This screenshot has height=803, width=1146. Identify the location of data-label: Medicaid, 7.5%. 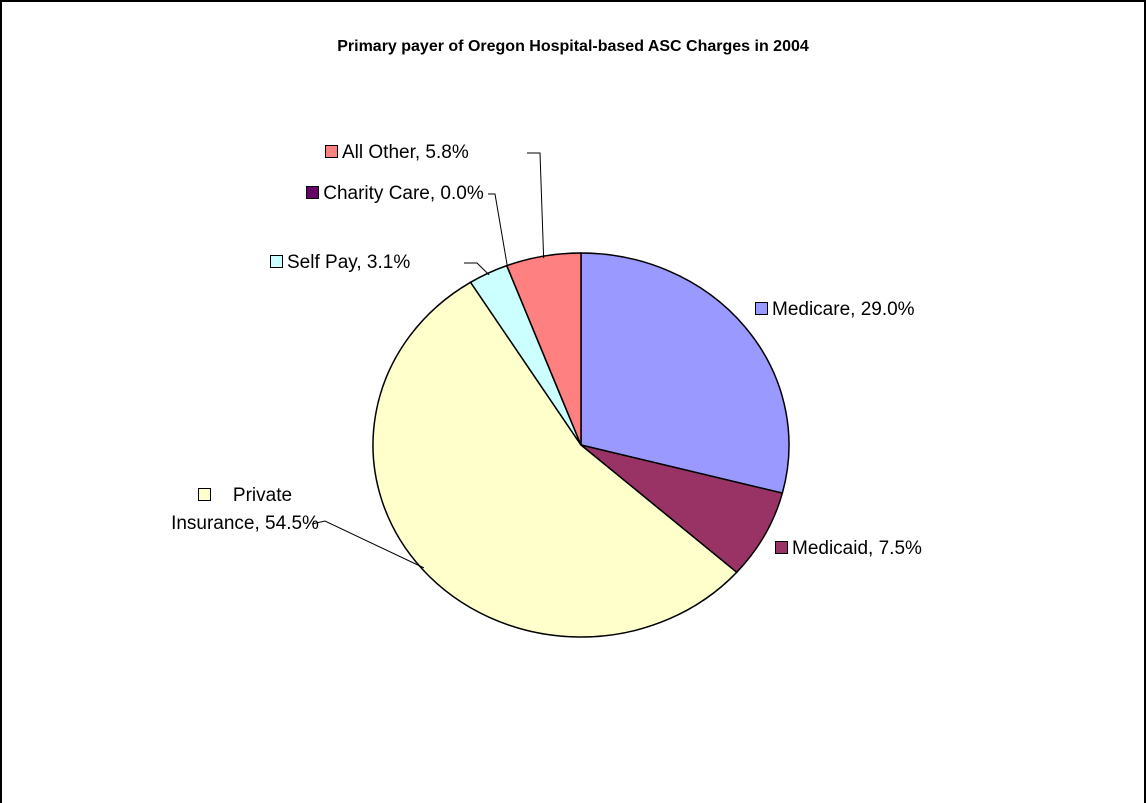
(905, 549).